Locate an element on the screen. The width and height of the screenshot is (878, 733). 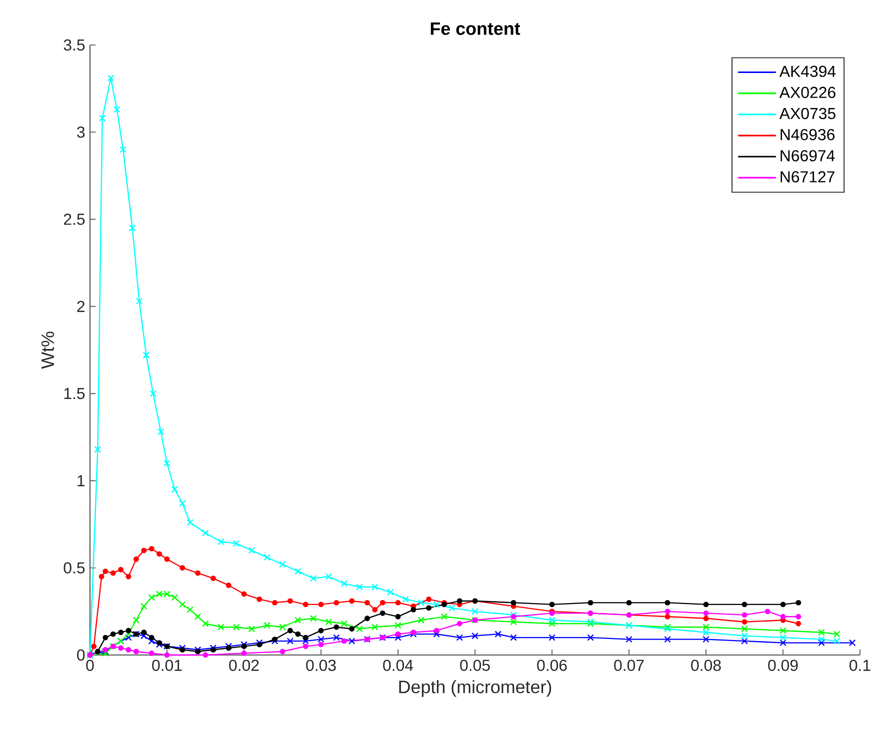
y-tick-label: 2.5 is located at coordinates (74, 219).